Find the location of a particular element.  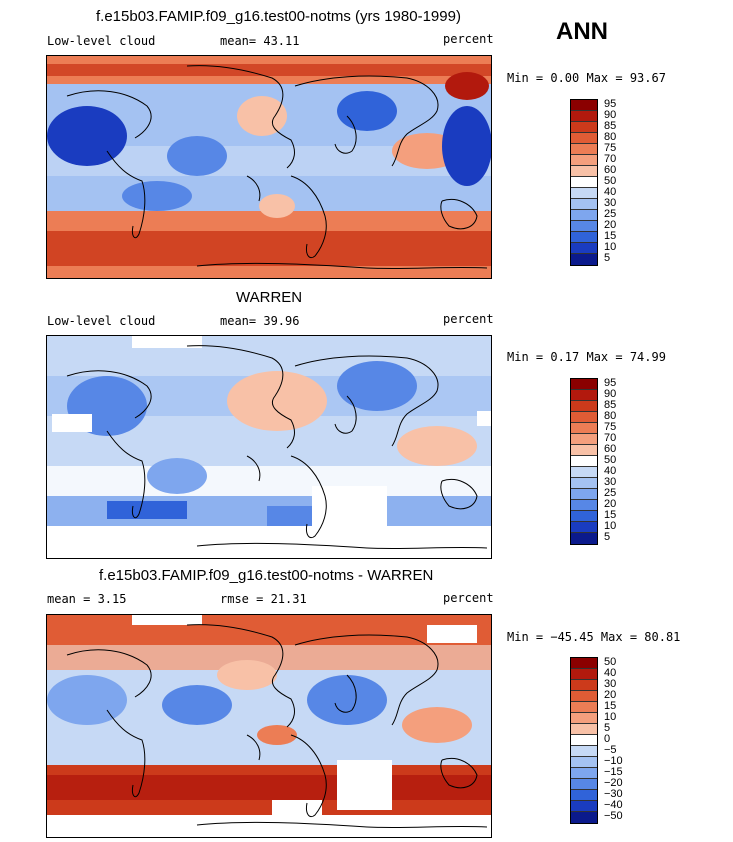

colorbar-tick-label: −30 is located at coordinates (613, 794).